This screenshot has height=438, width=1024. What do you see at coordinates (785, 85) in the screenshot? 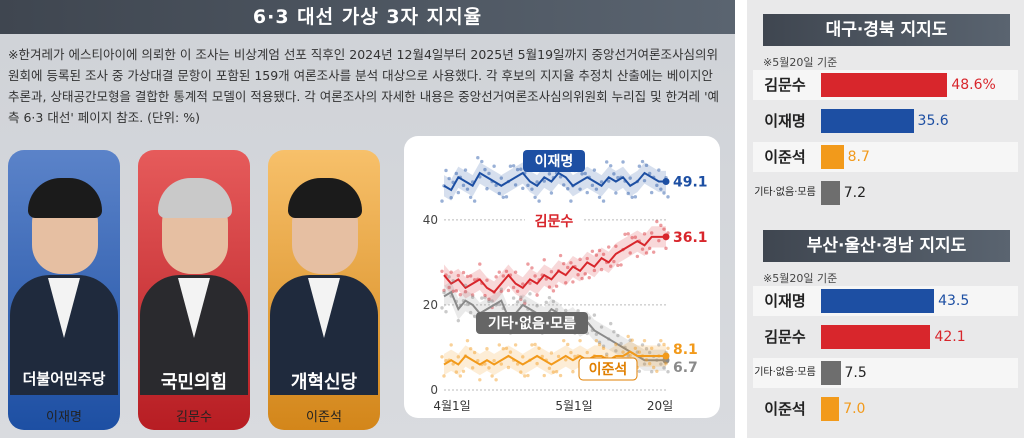
I see `region-bar-label: 김문수` at bounding box center [785, 85].